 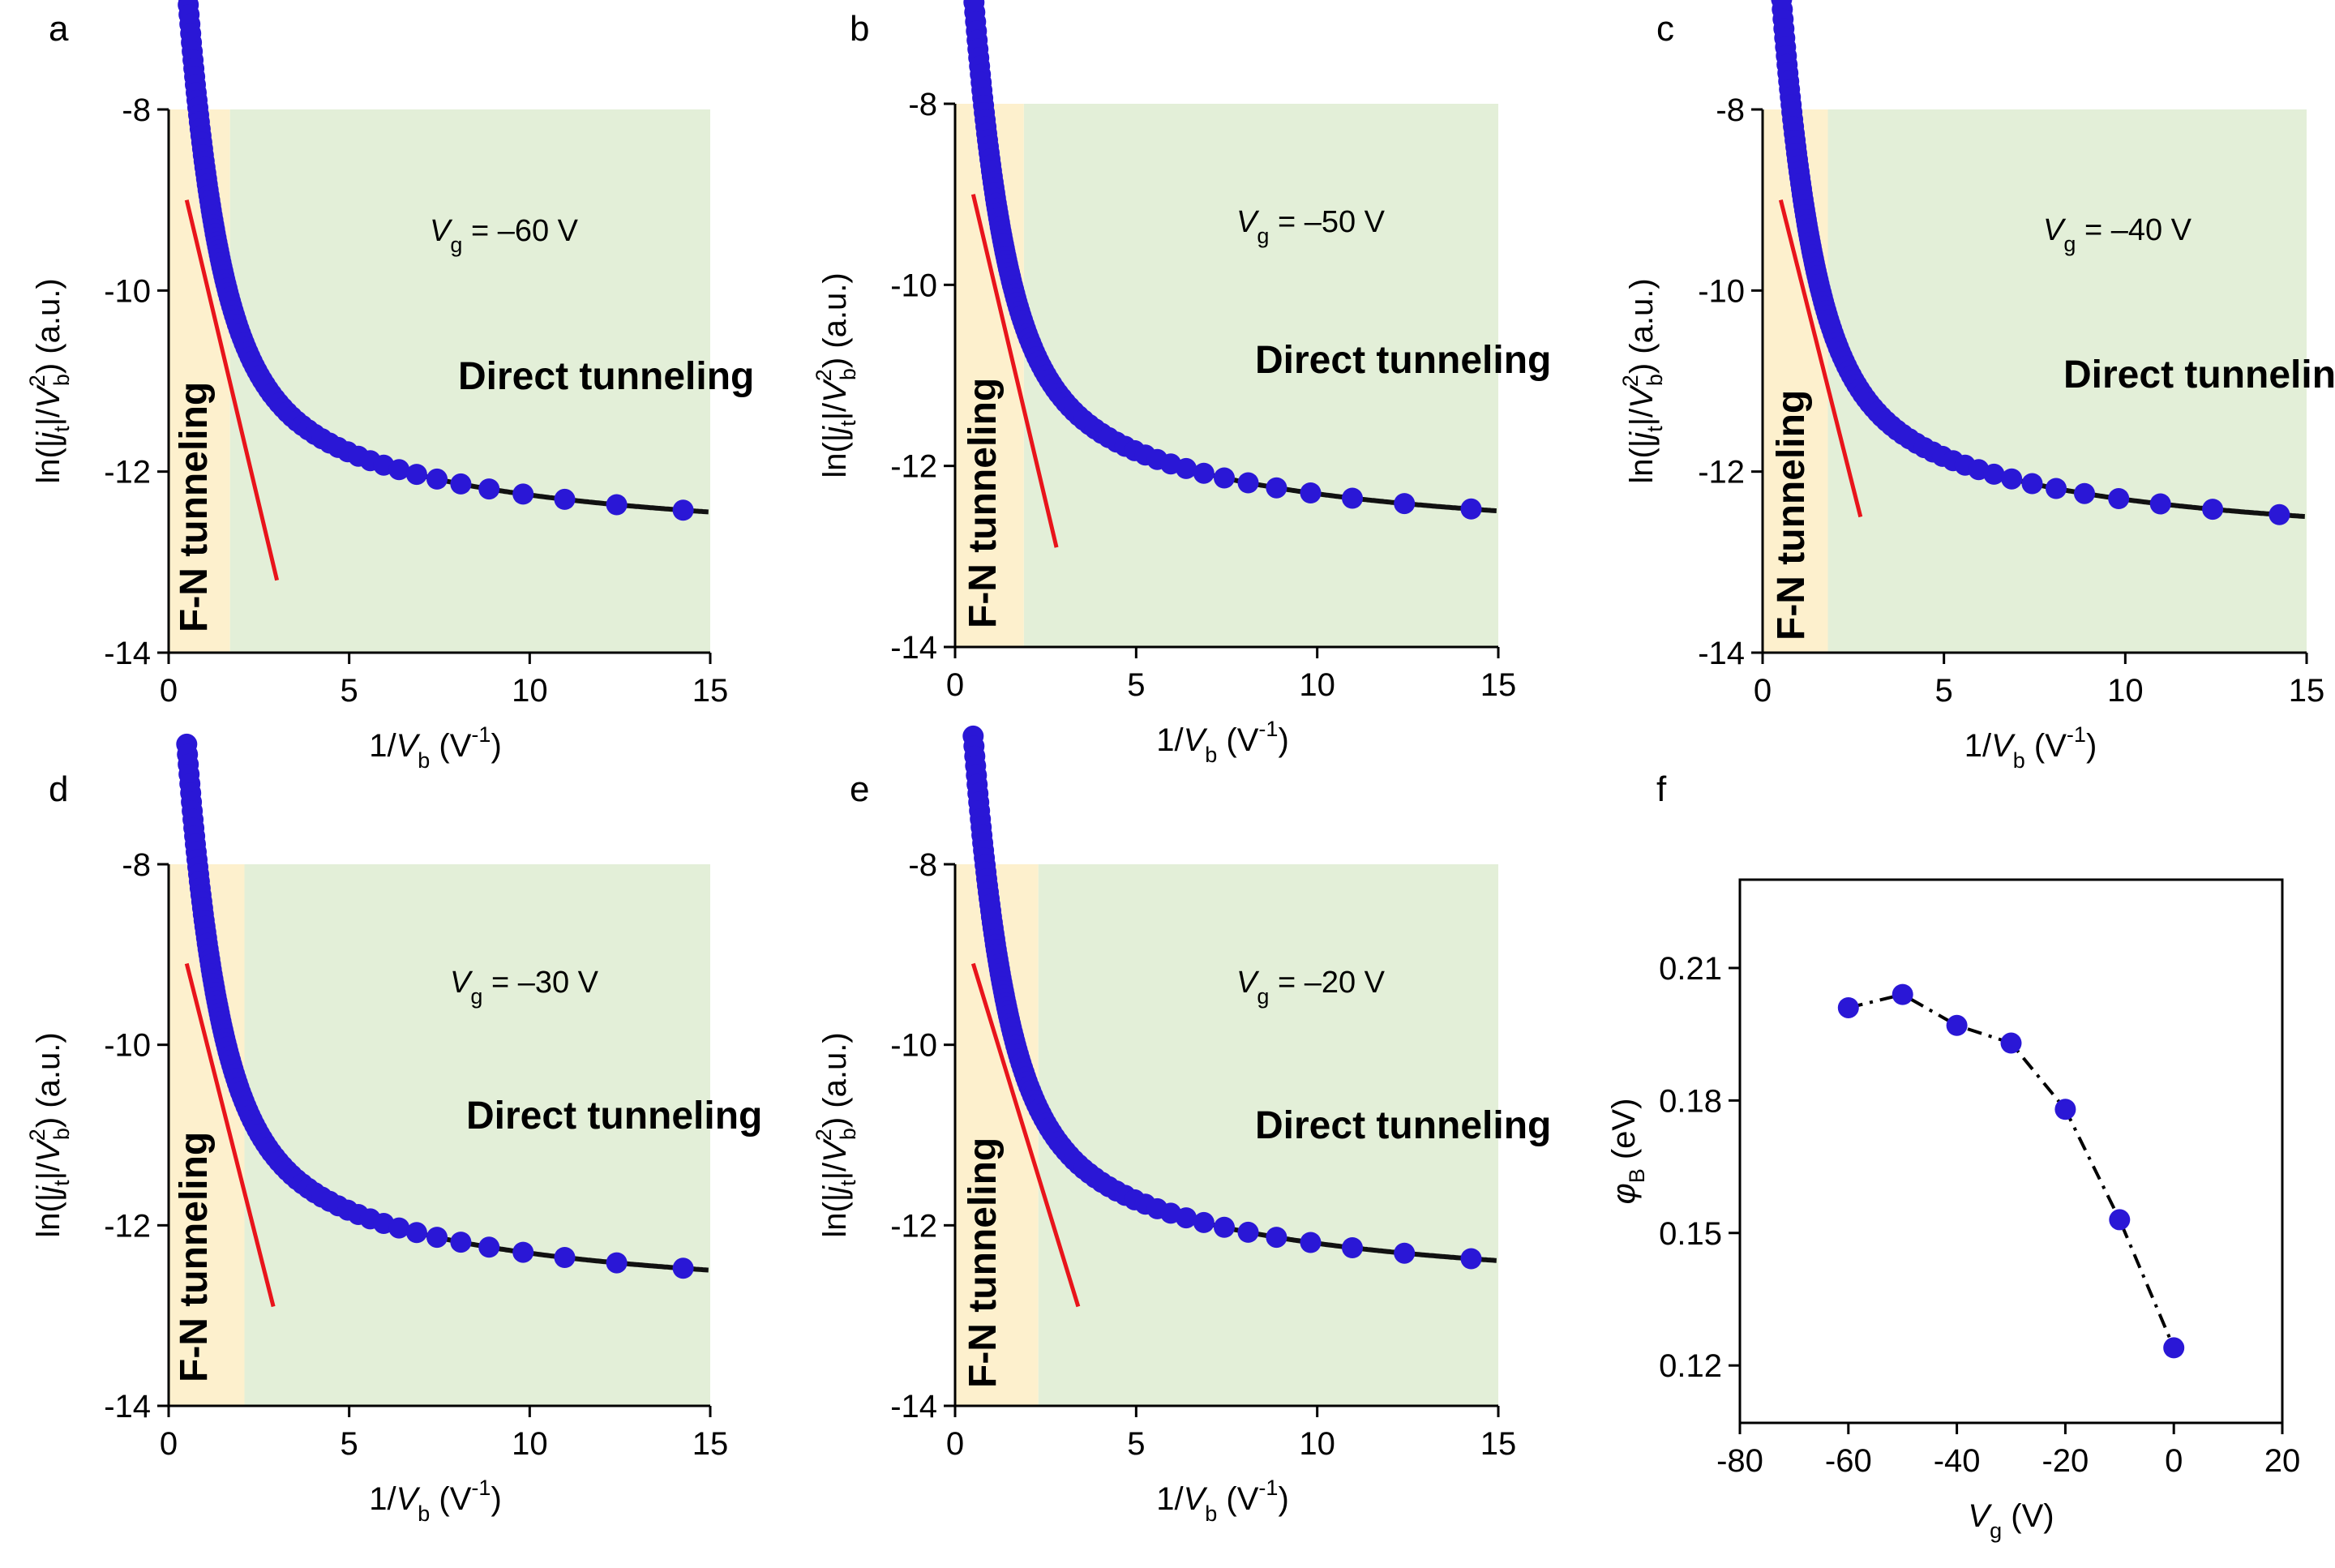 I want to click on panel-label: d, so click(x=58, y=789).